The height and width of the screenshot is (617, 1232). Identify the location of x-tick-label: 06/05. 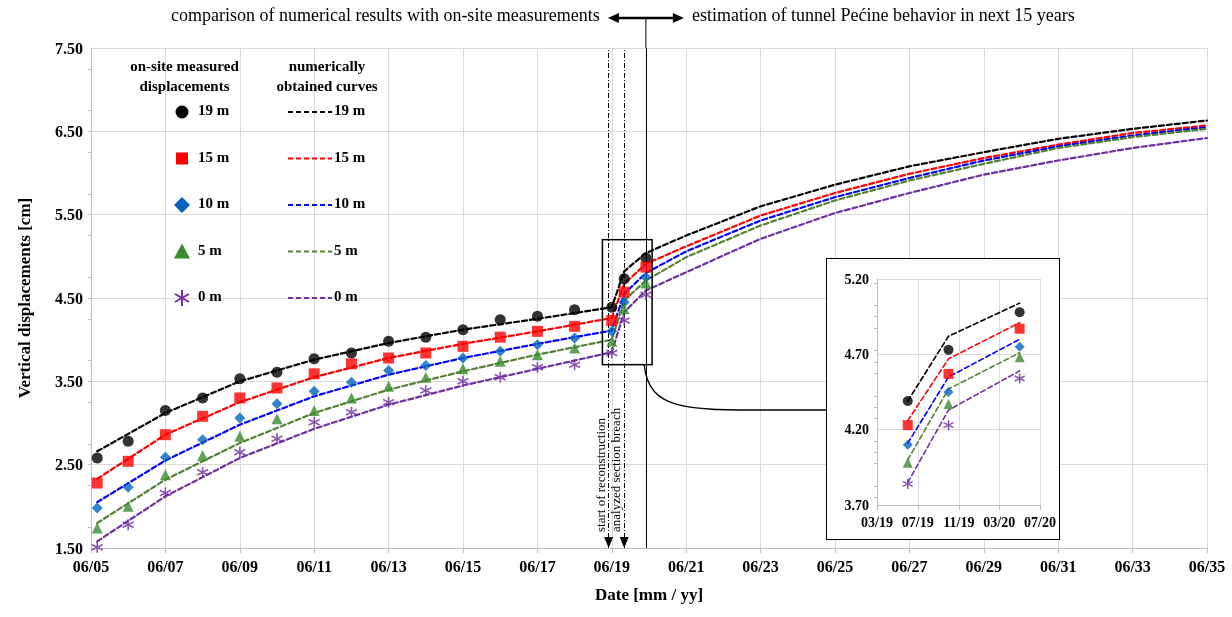
(91, 566).